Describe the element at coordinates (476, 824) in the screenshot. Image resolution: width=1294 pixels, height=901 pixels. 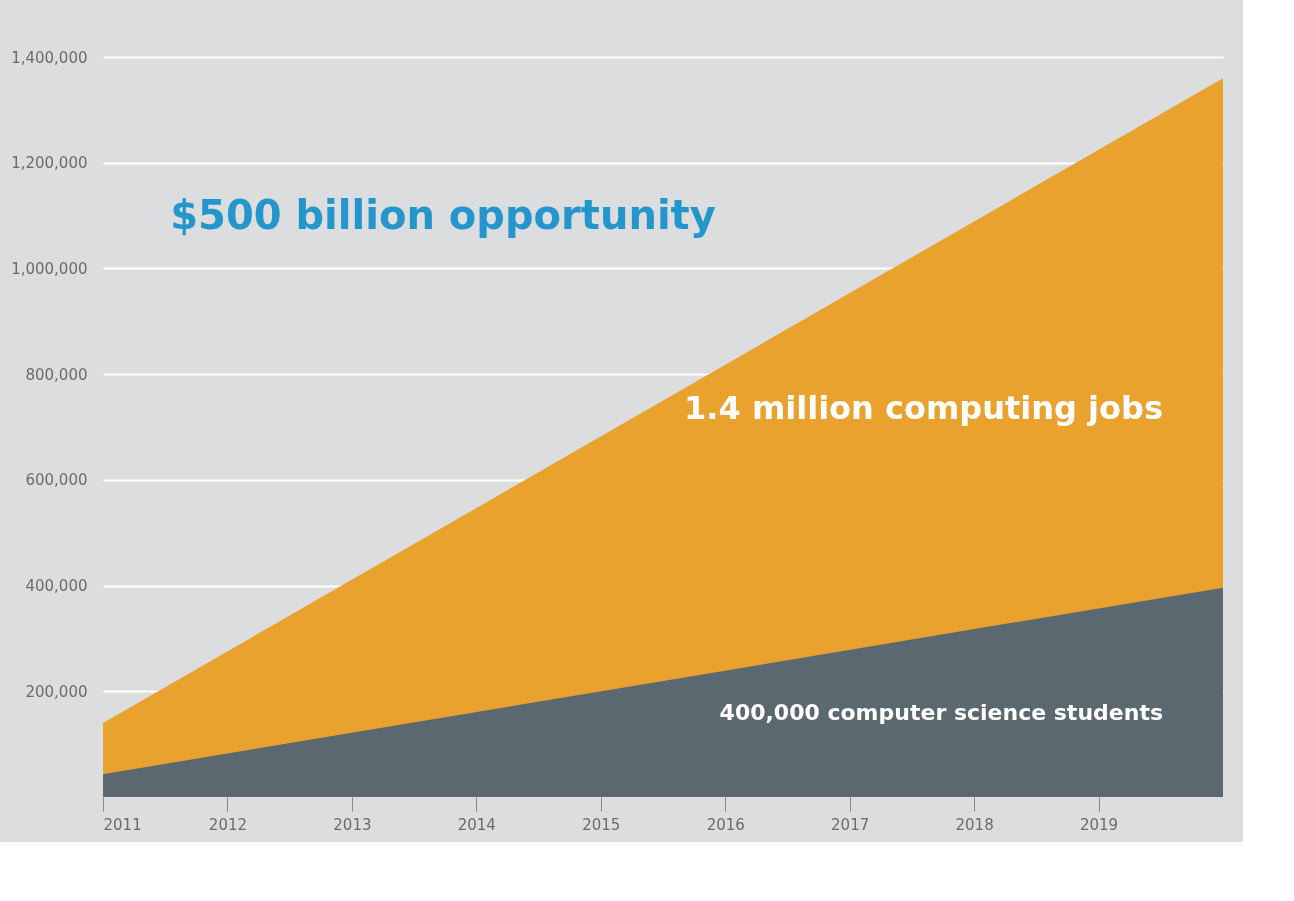
I see `x-tick-label: 2014` at that location.